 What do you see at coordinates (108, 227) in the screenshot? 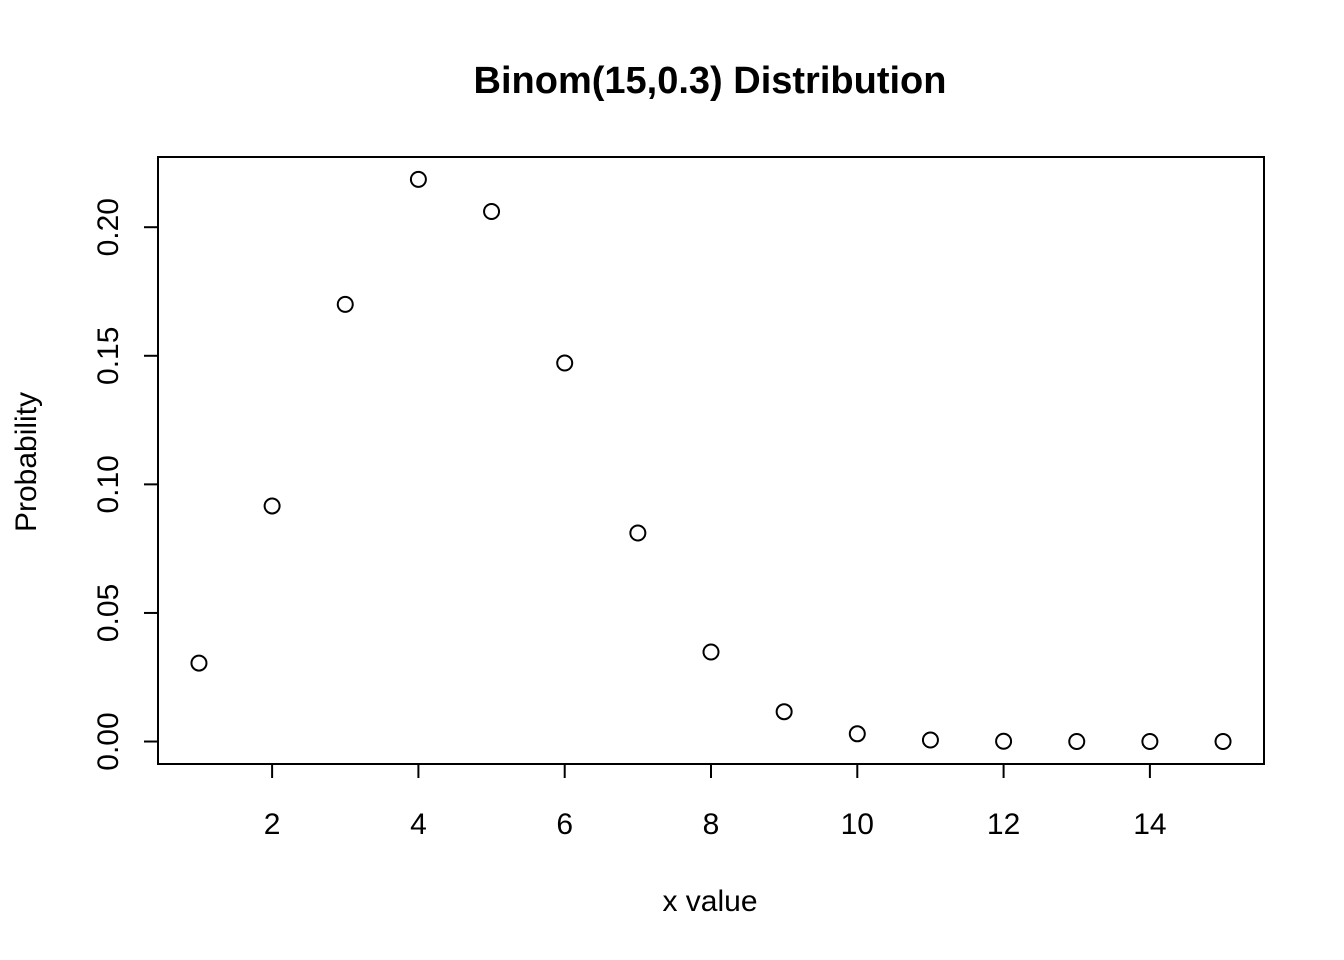
I see `y-tick-label: 0.20` at bounding box center [108, 227].